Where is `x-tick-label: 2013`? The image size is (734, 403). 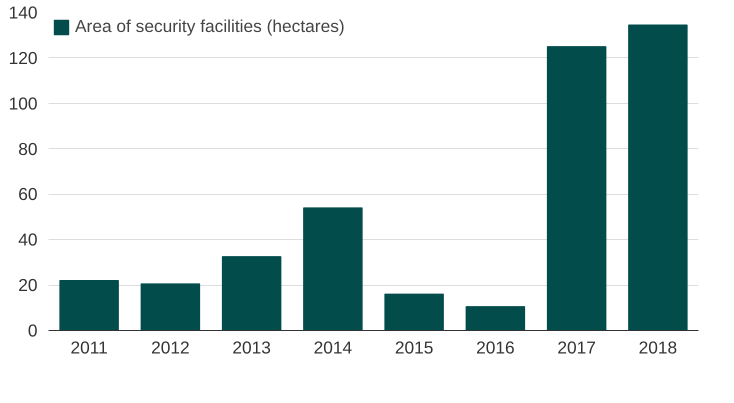
x-tick-label: 2013 is located at coordinates (251, 348).